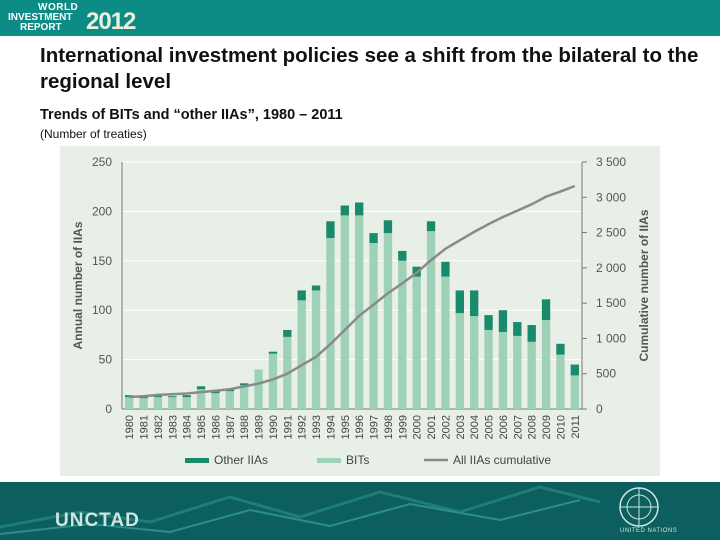 The width and height of the screenshot is (720, 540). I want to click on x-tick-label: 2004, so click(475, 427).